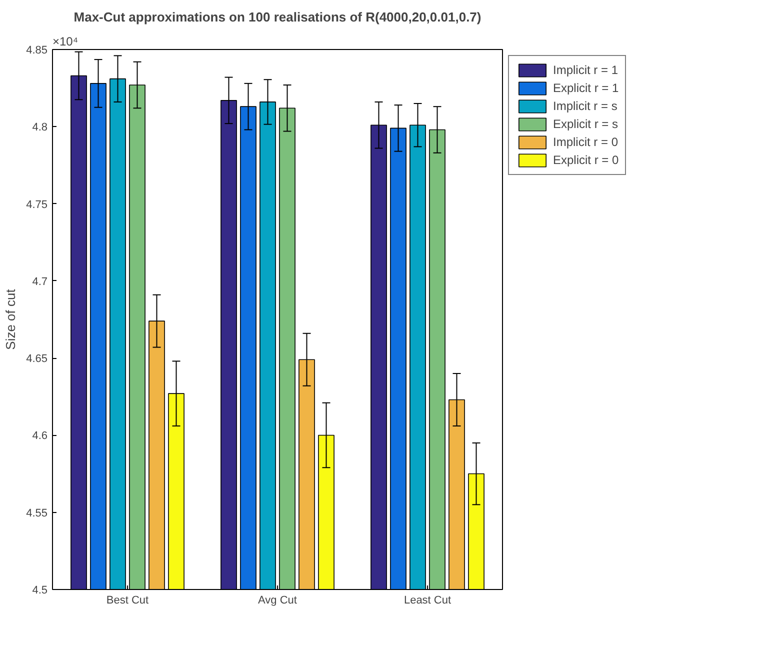 The height and width of the screenshot is (658, 769). I want to click on y-tick-label: 4.5, so click(40, 590).